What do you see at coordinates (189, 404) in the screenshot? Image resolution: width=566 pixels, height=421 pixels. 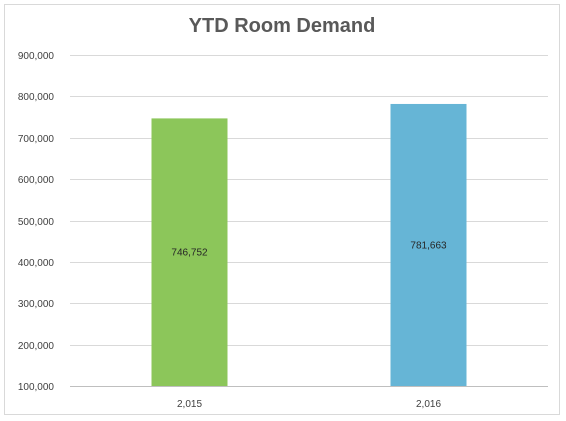 I see `x-tick-label: 2,015` at bounding box center [189, 404].